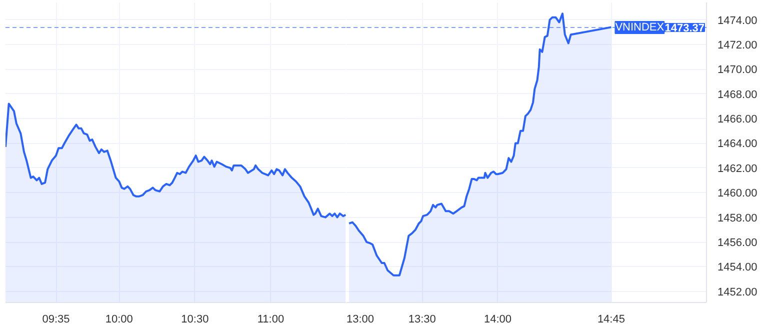 This screenshot has height=330, width=770. What do you see at coordinates (738, 168) in the screenshot?
I see `y-tick-label: 1462.00` at bounding box center [738, 168].